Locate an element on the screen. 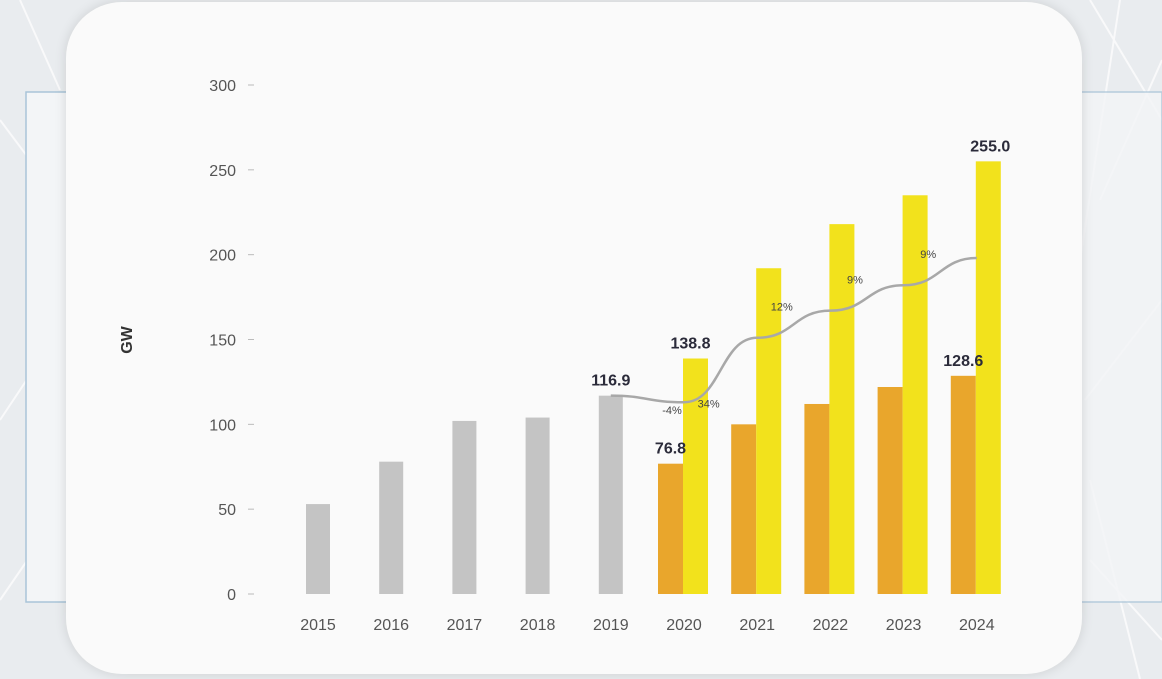 This screenshot has width=1162, height=679. bar-2018 is located at coordinates (537, 505).